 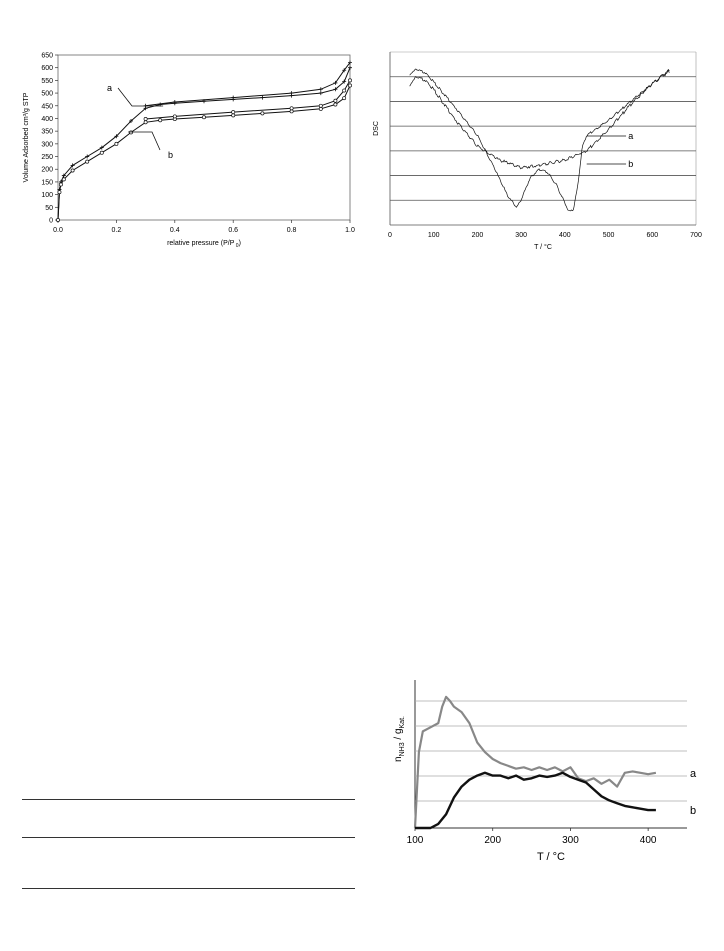 I want to click on annotation-leader-a, so click(x=140, y=97).